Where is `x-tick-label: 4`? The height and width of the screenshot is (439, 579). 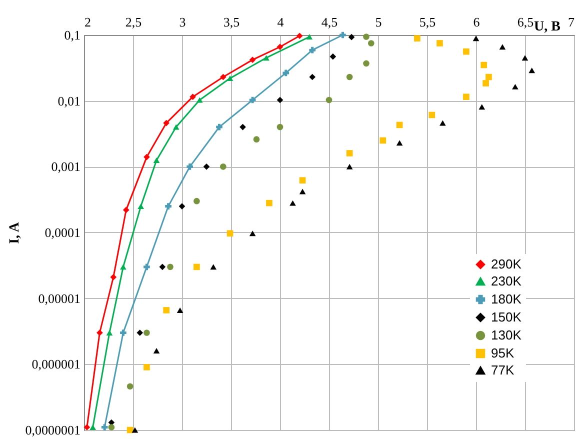
x-tick-label: 4 is located at coordinates (280, 22).